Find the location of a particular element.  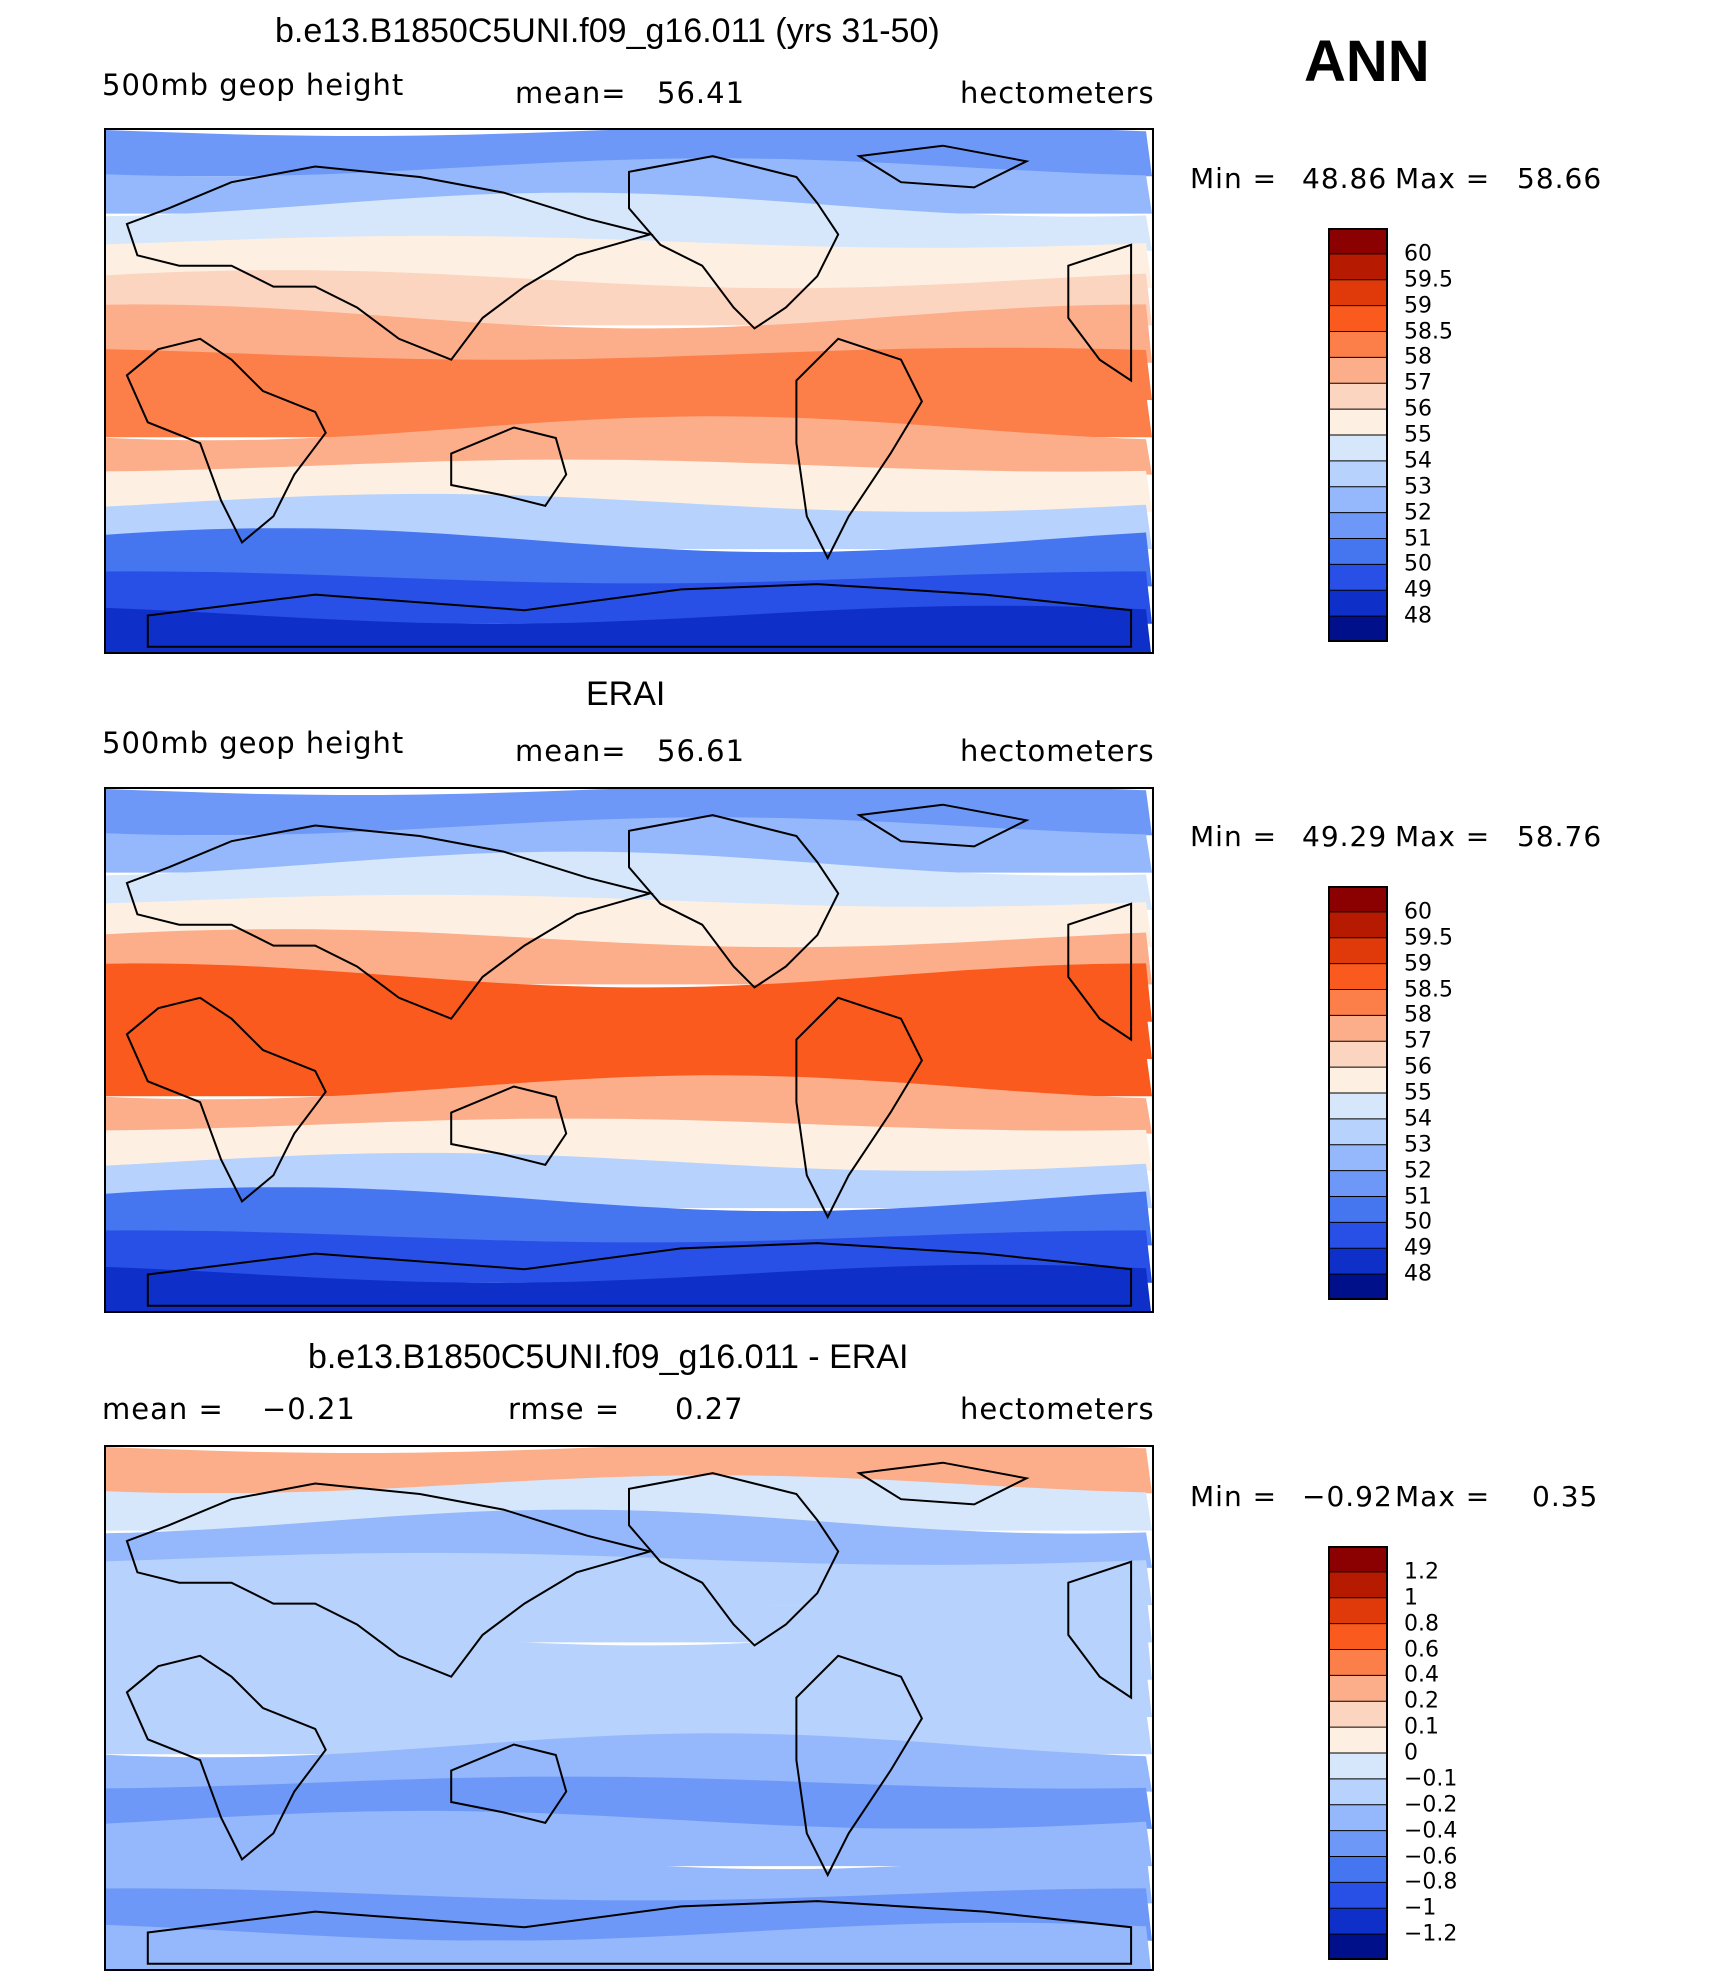

colorbar-tick-label: 1 is located at coordinates (1411, 1598).